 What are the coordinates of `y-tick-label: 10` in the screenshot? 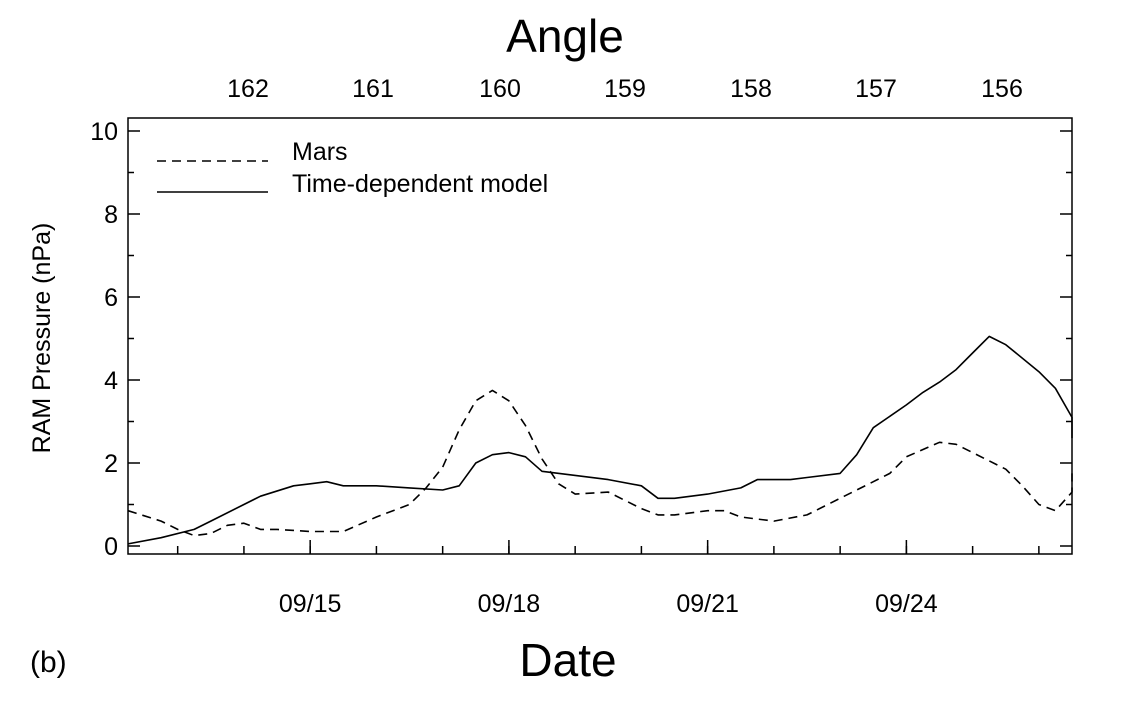 It's located at (104, 132).